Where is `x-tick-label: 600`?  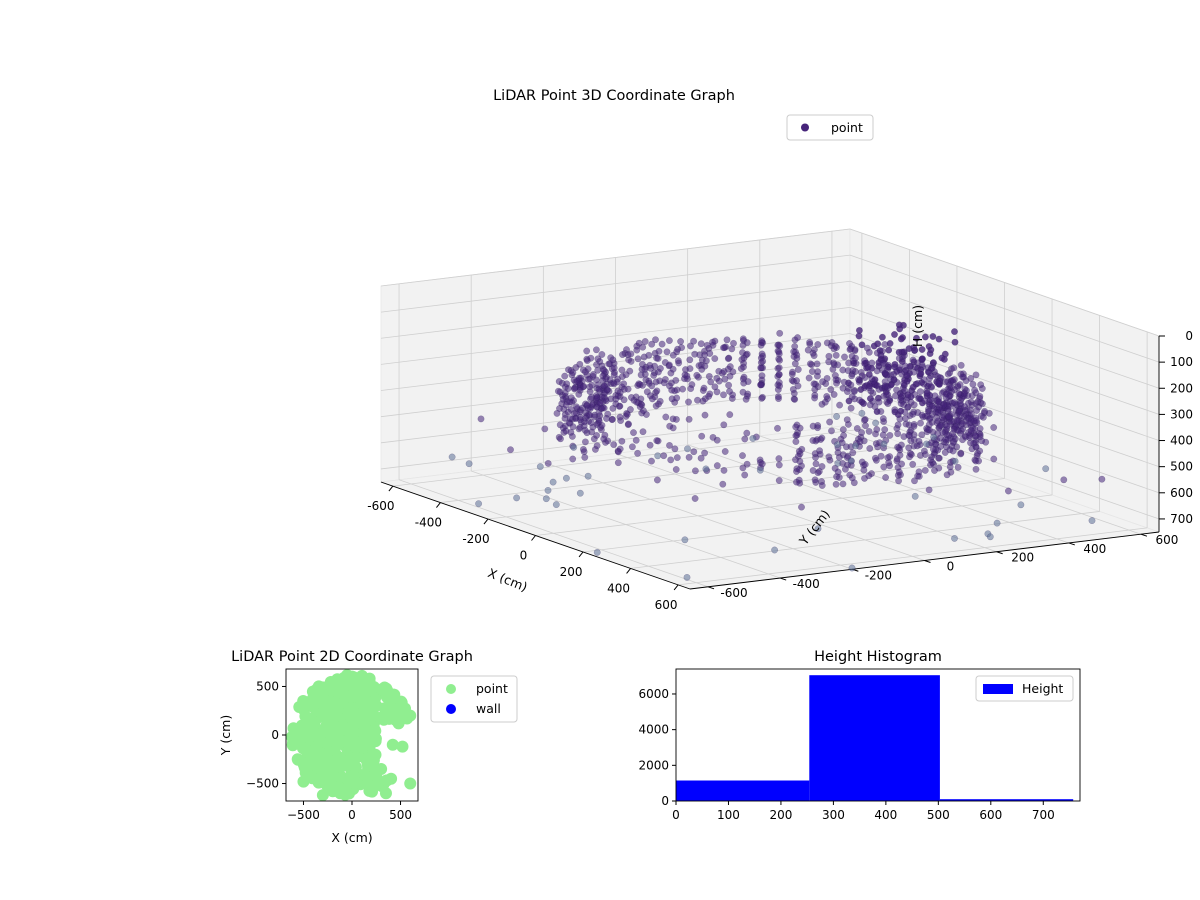
x-tick-label: 600 is located at coordinates (666, 605).